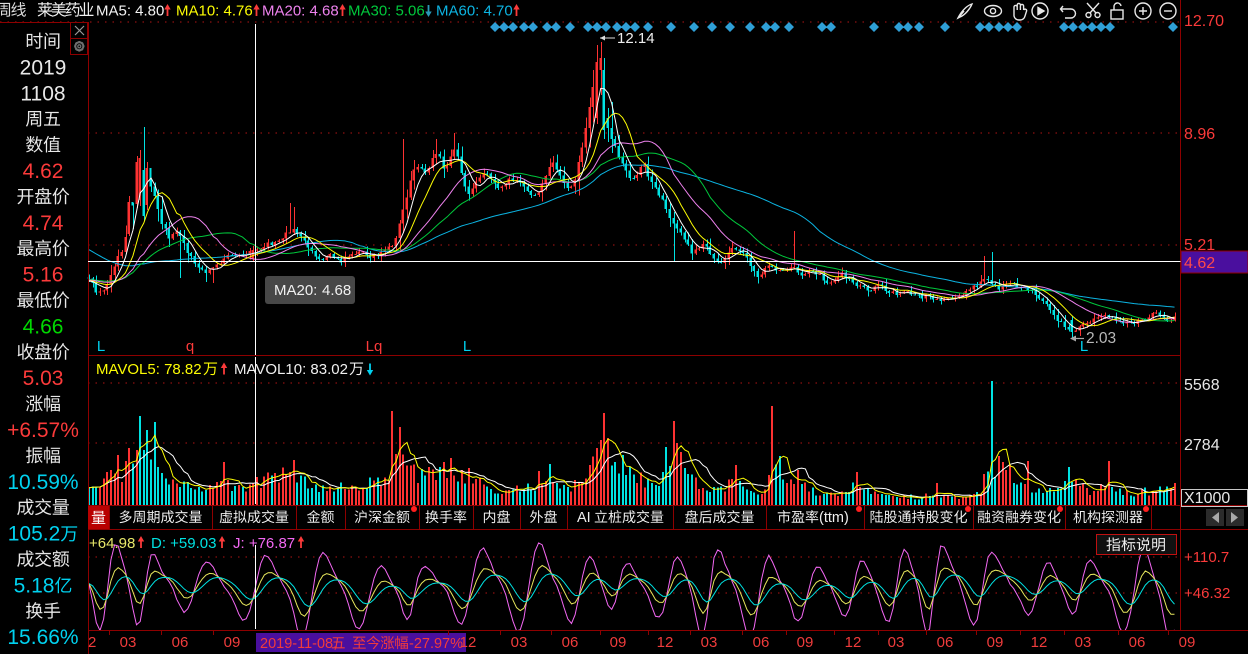  I want to click on svg-text: MA20:, so click(295, 290).